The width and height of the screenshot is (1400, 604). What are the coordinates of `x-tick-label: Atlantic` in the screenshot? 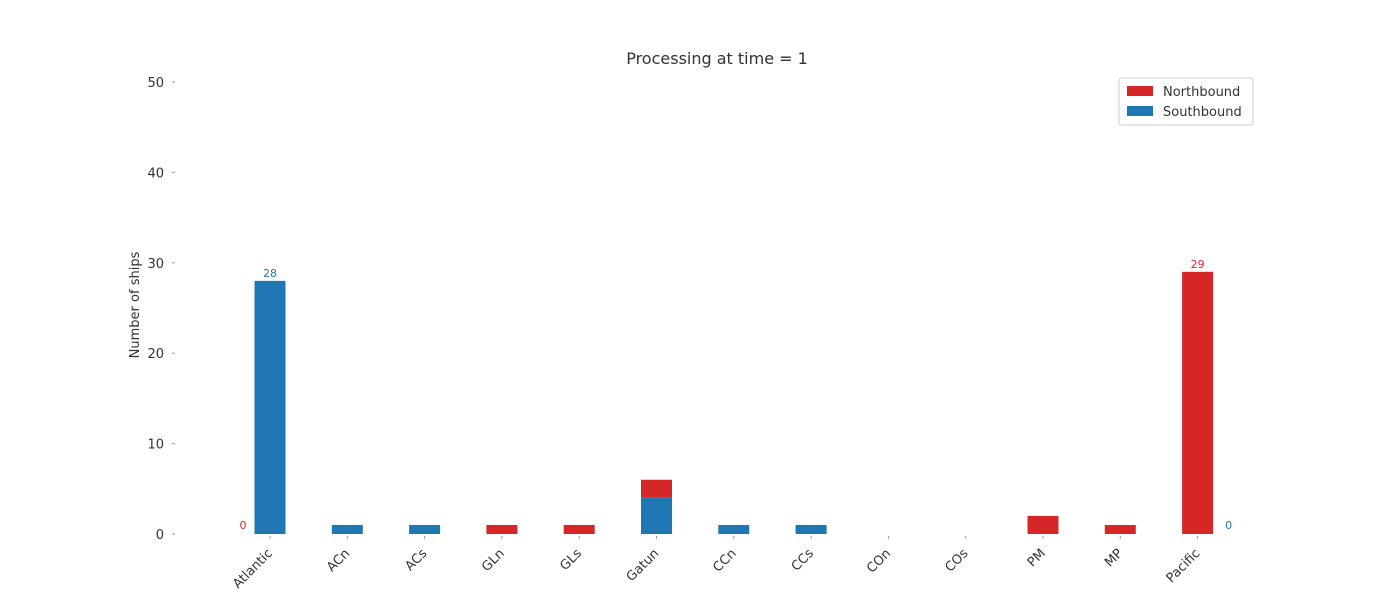 It's located at (253, 569).